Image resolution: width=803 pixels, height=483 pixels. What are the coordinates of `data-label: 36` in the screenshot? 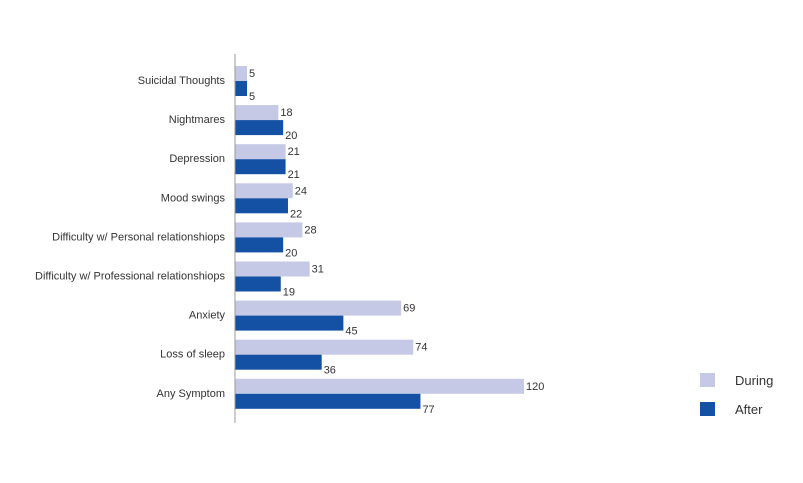 It's located at (330, 371).